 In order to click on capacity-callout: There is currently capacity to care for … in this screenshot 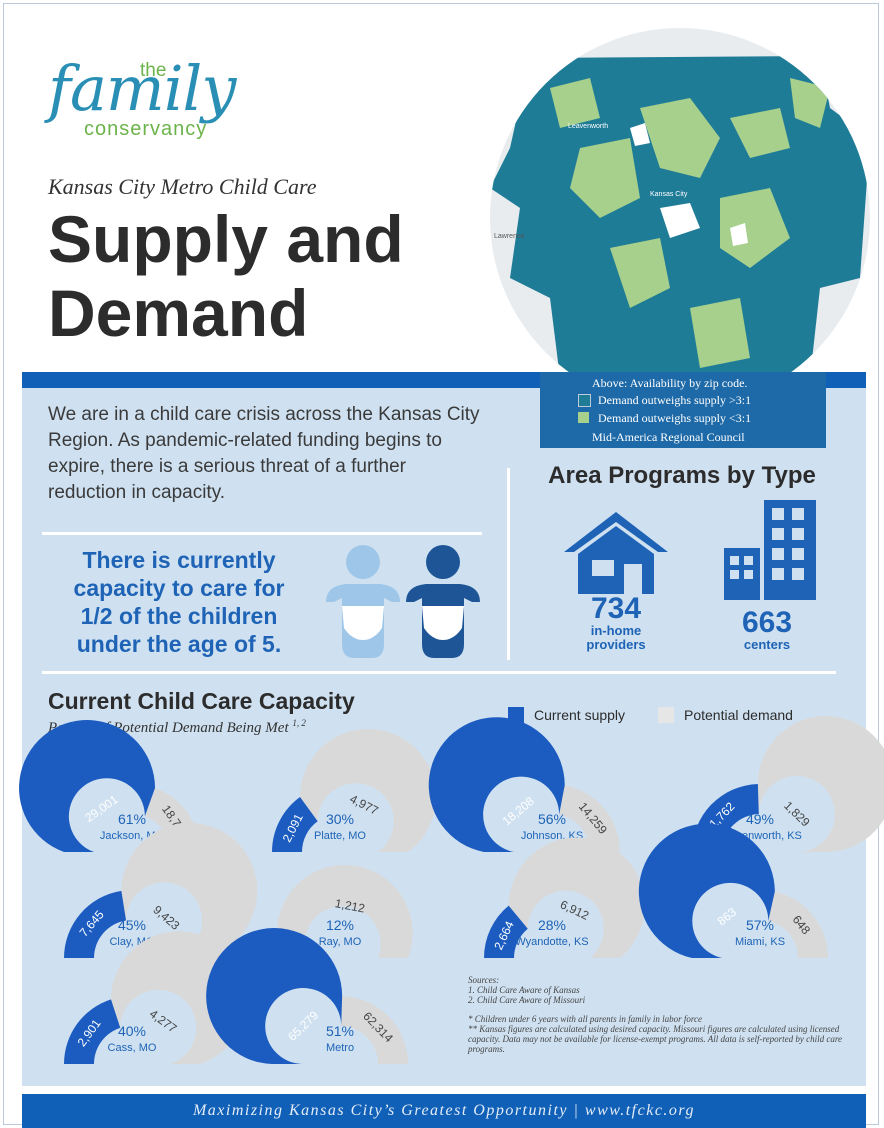, I will do `click(179, 602)`.